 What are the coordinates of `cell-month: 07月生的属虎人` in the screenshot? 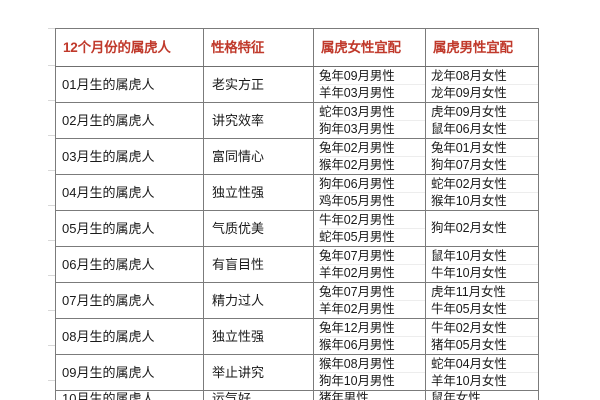 It's located at (129, 300).